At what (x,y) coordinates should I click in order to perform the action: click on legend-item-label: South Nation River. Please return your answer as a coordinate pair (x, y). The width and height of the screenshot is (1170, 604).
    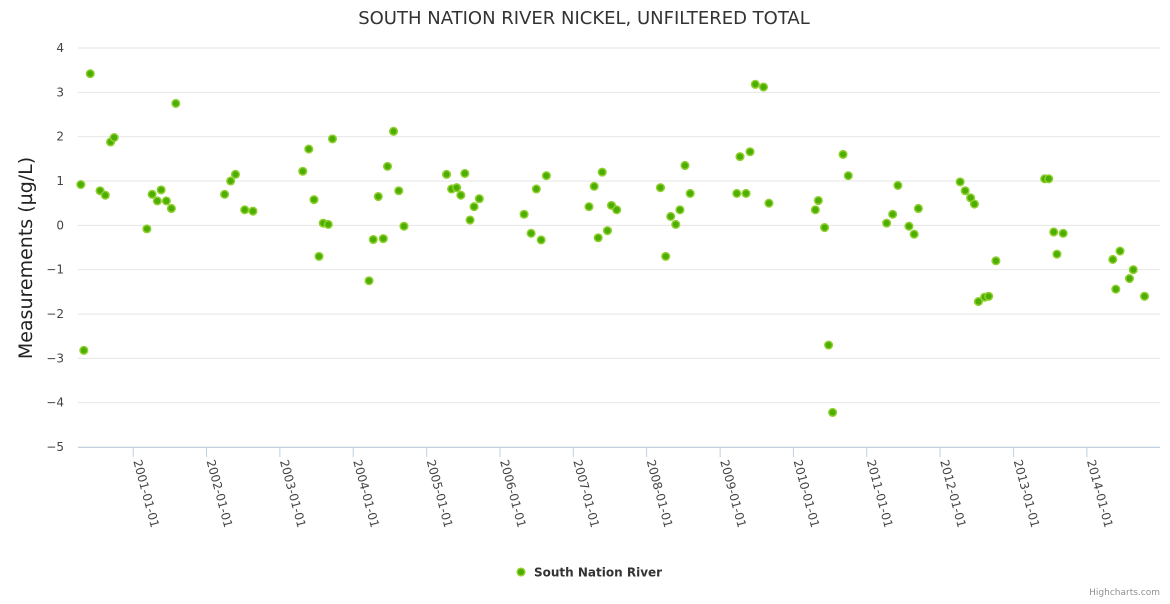
    Looking at the image, I should click on (598, 573).